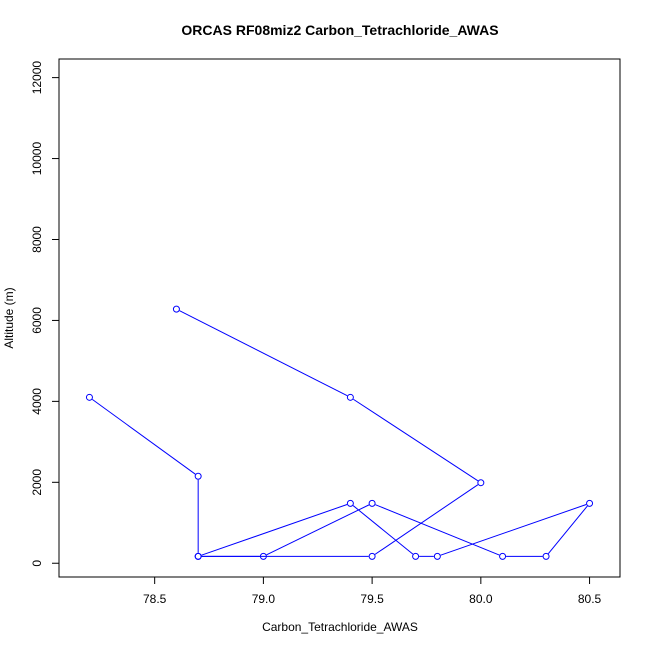 This screenshot has height=650, width=650. What do you see at coordinates (37, 401) in the screenshot?
I see `y-tick-label: 4000` at bounding box center [37, 401].